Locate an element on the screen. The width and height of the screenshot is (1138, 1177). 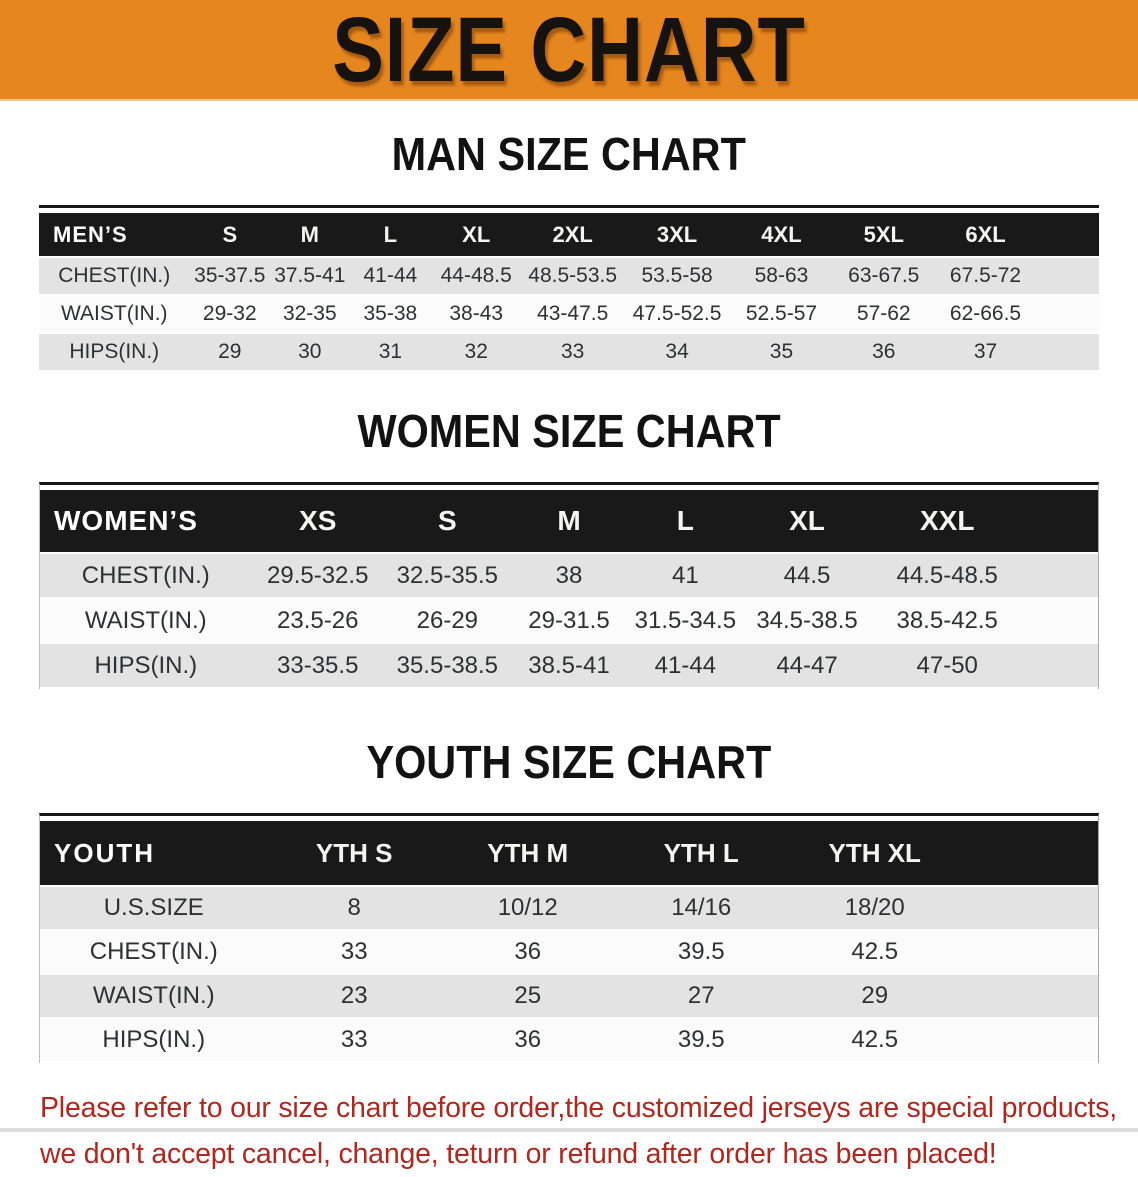
size-col-header: 3XL is located at coordinates (677, 234).